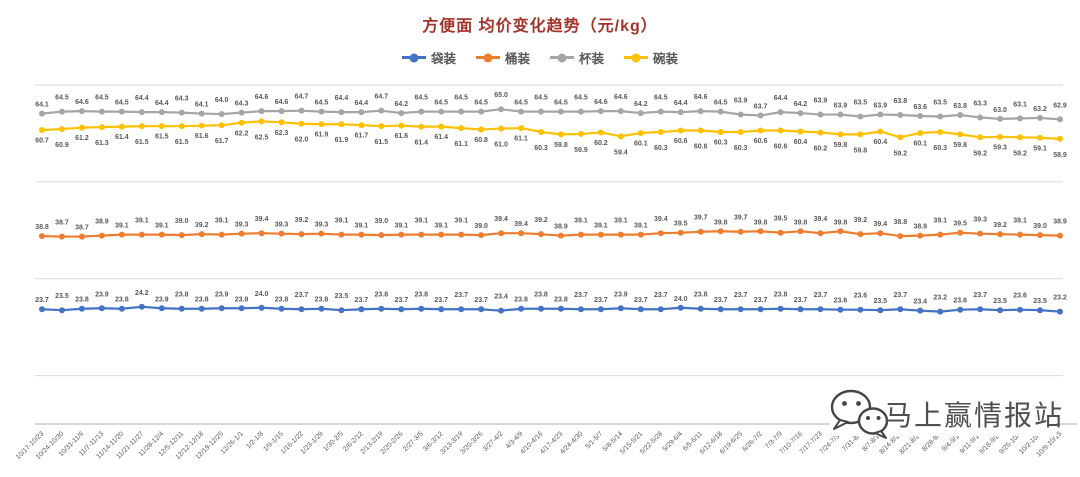  I want to click on data-label: 38.7, so click(82, 228).